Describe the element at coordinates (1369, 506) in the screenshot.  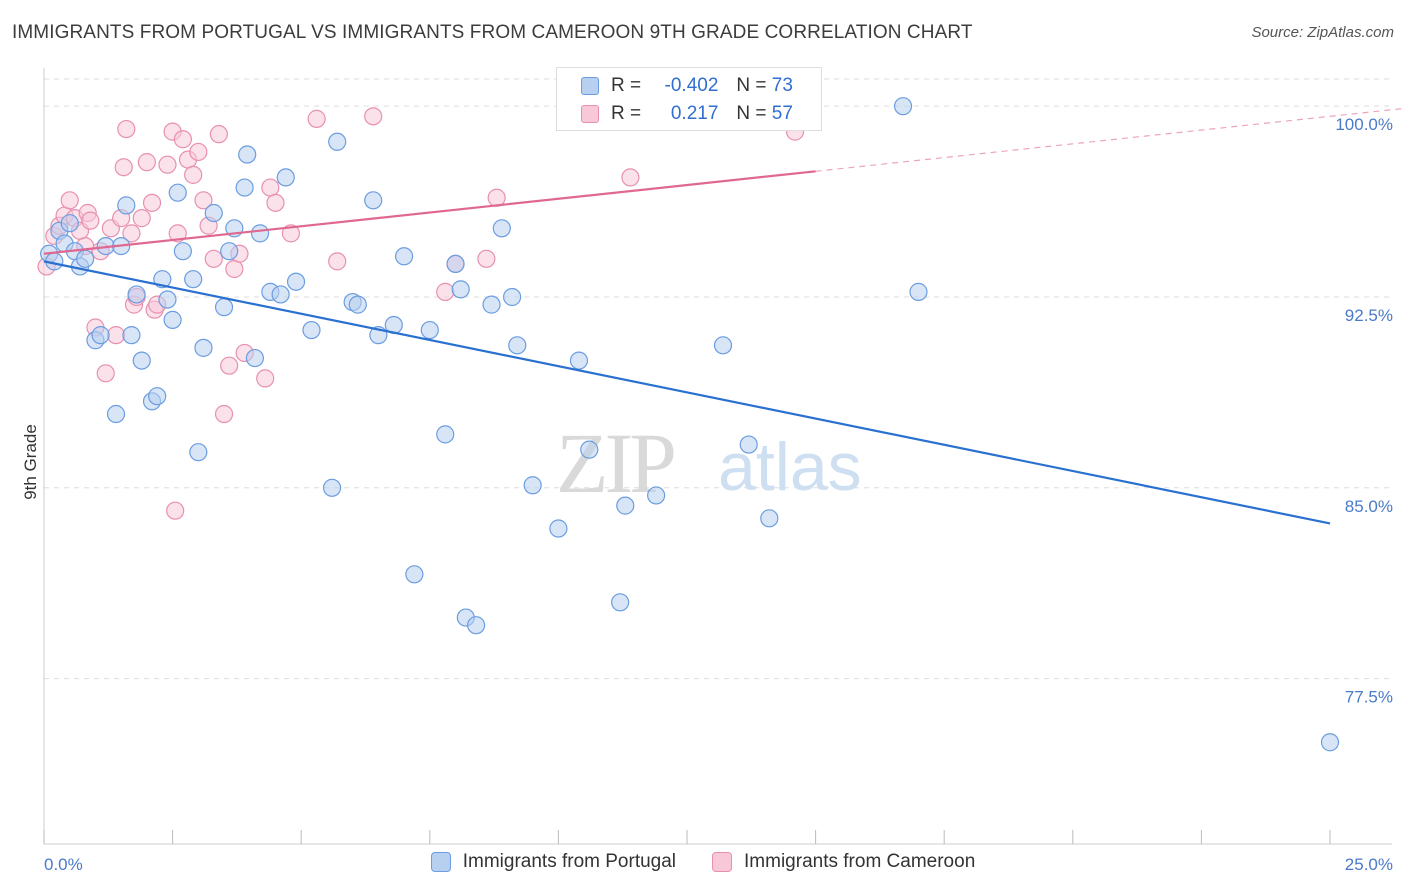
I see `y-tick-label: 85.0%` at that location.